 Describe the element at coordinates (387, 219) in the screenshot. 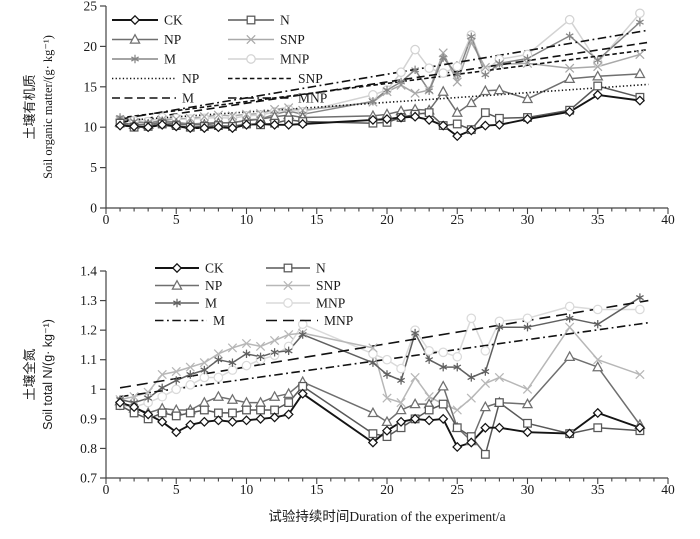

I see `x-tick-label: 20` at that location.